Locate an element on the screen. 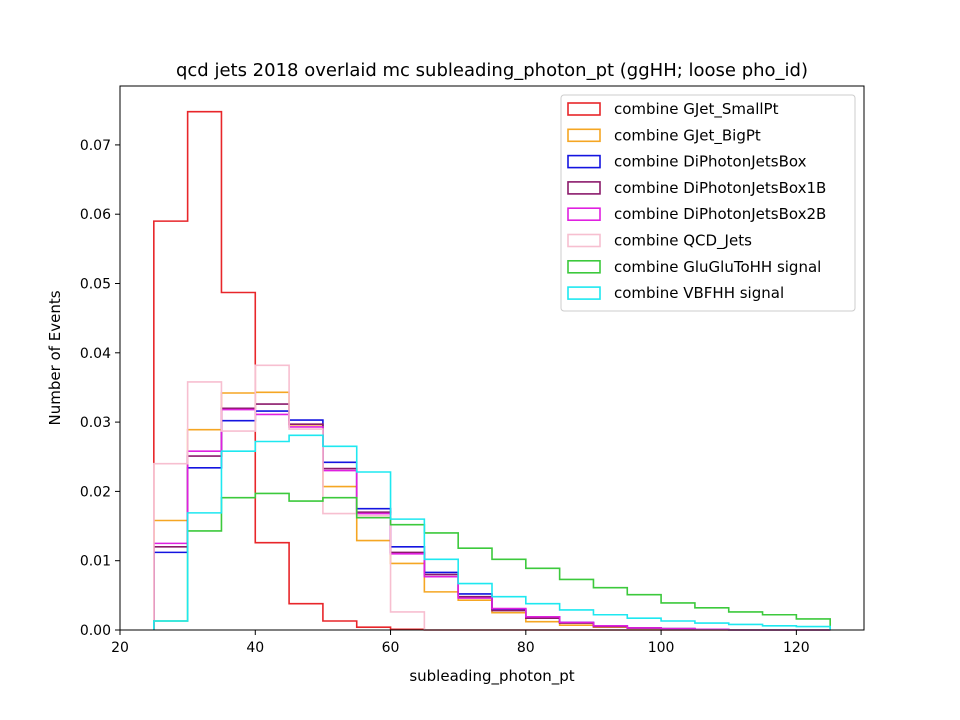 The height and width of the screenshot is (720, 960). legend-entry: combine QCD_Jets is located at coordinates (683, 241).